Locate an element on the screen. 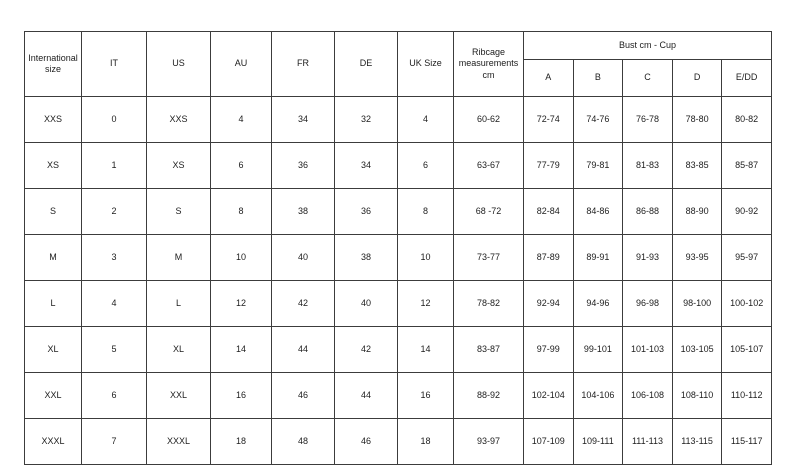  cell-au: 6 is located at coordinates (241, 165).